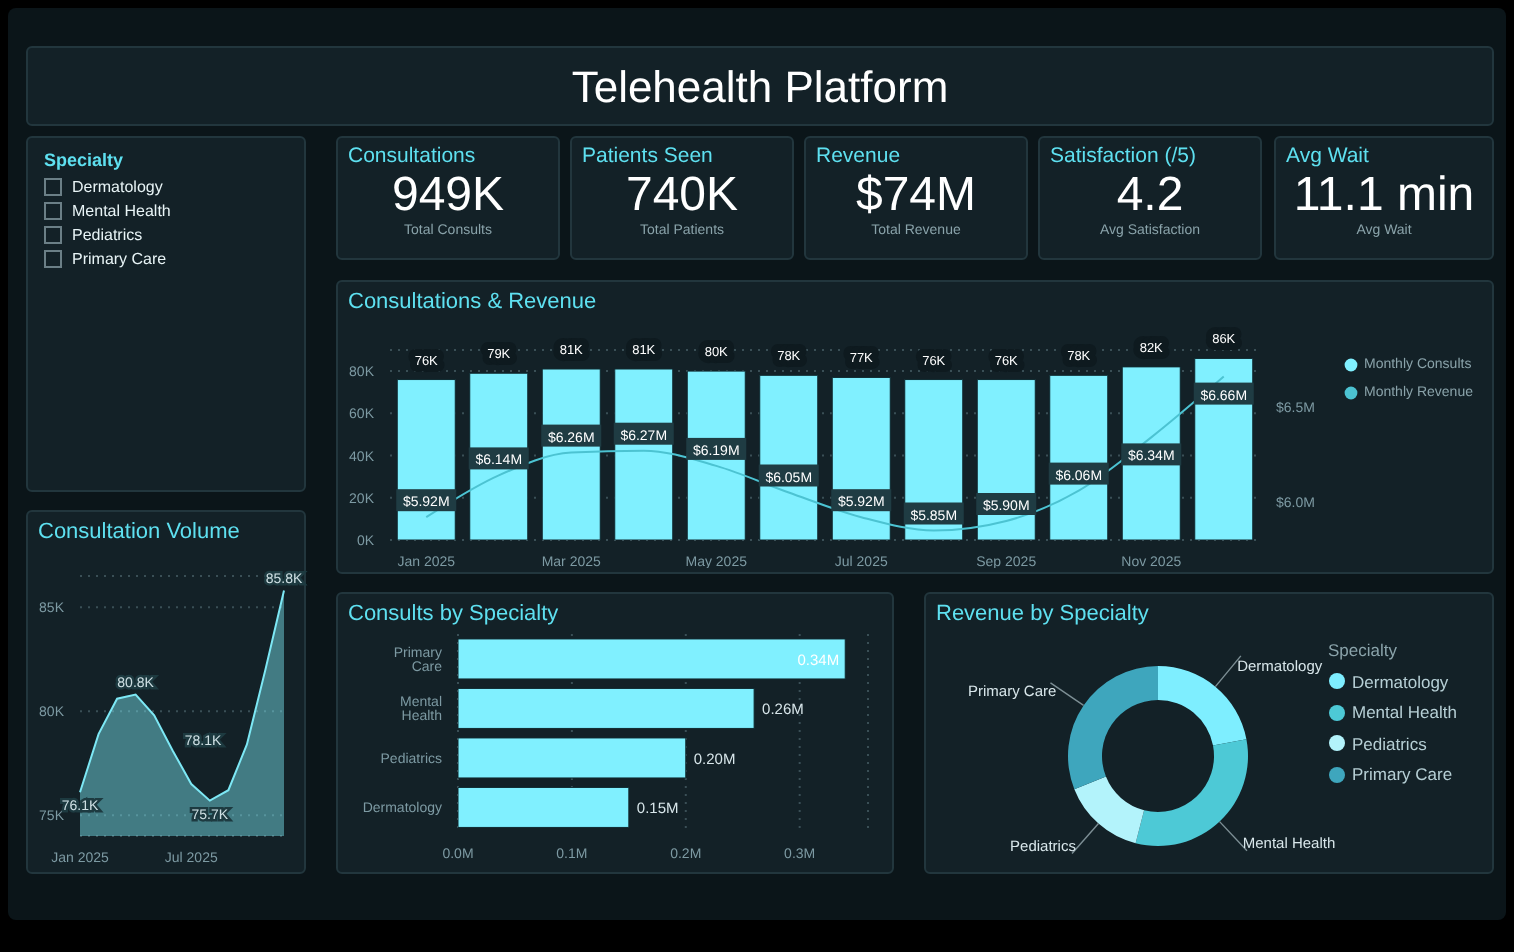 Image resolution: width=1514 pixels, height=952 pixels. I want to click on text: 4.2, so click(1150, 195).